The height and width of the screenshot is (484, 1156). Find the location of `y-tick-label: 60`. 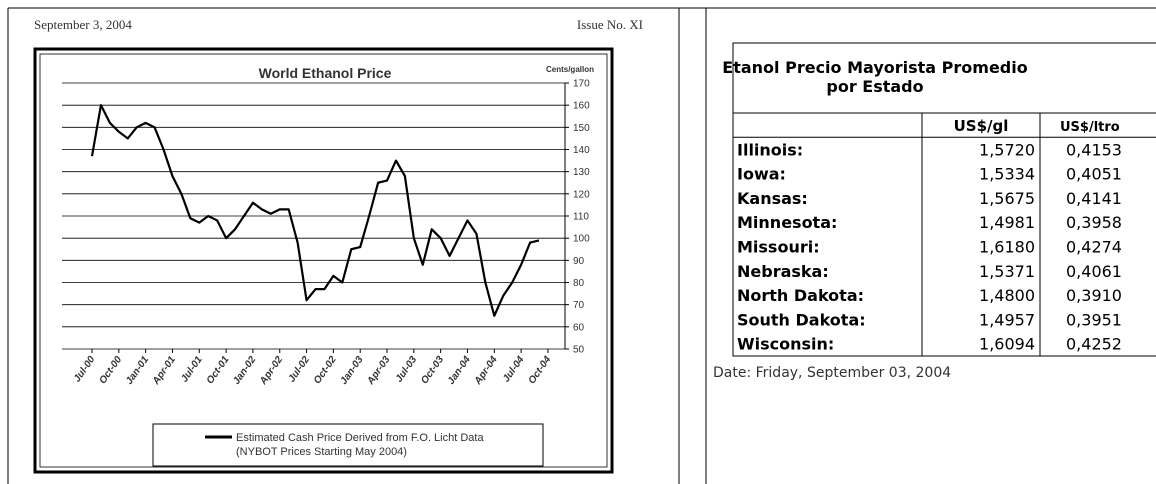

y-tick-label: 60 is located at coordinates (579, 327).